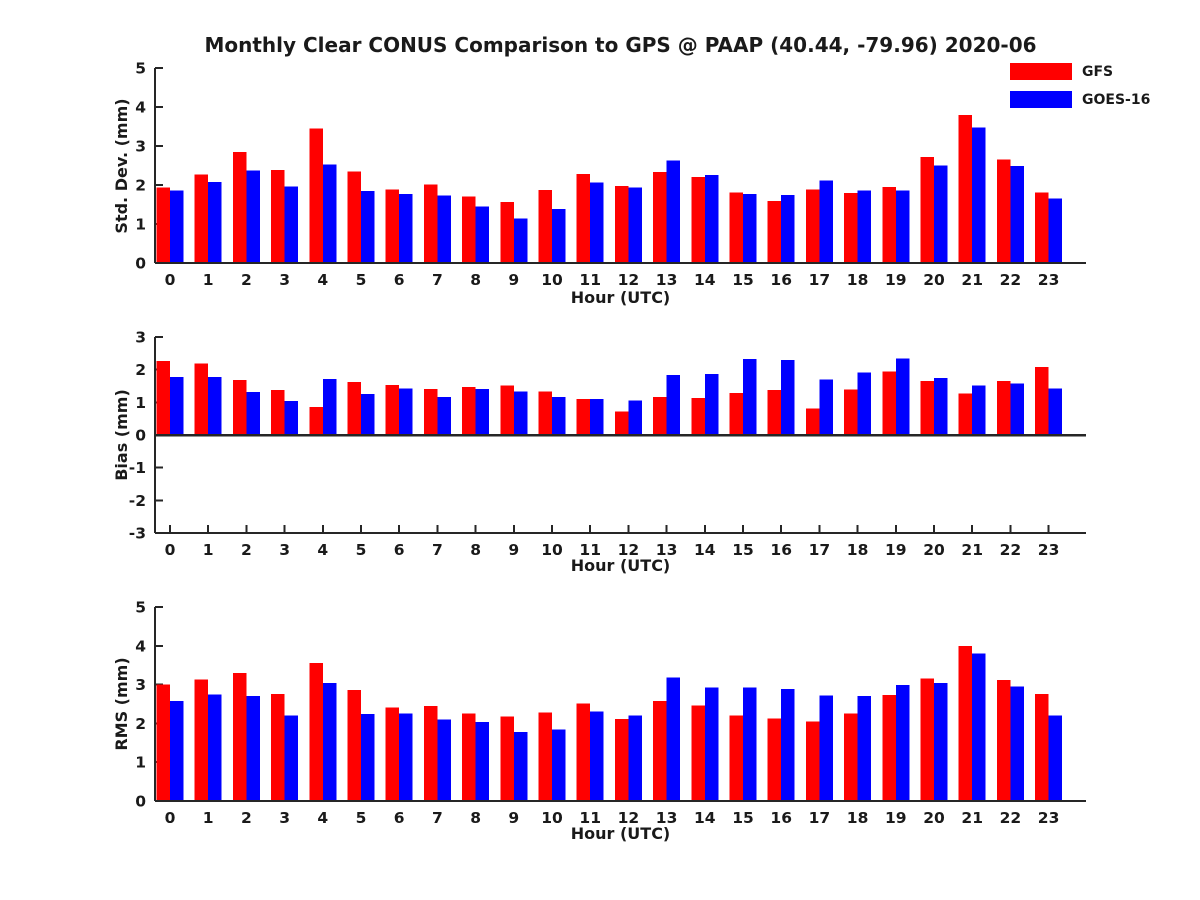 This screenshot has height=900, width=1200. Describe the element at coordinates (121, 704) in the screenshot. I see `rms-y-axis-label: RMS (mm)` at that location.